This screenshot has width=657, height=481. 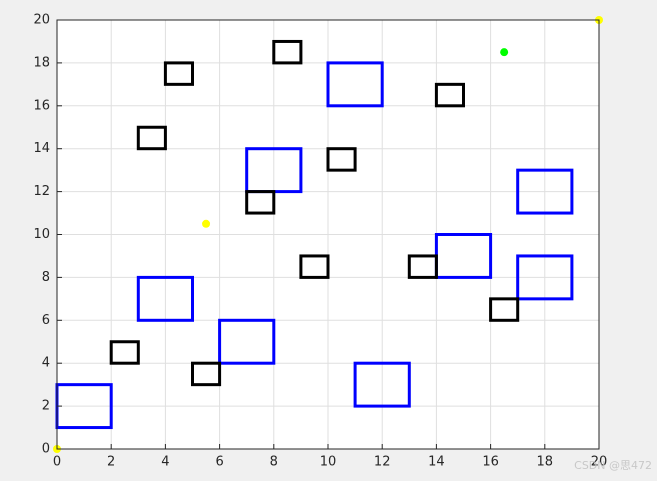 What do you see at coordinates (545, 462) in the screenshot?
I see `x-tick-label: 18` at bounding box center [545, 462].